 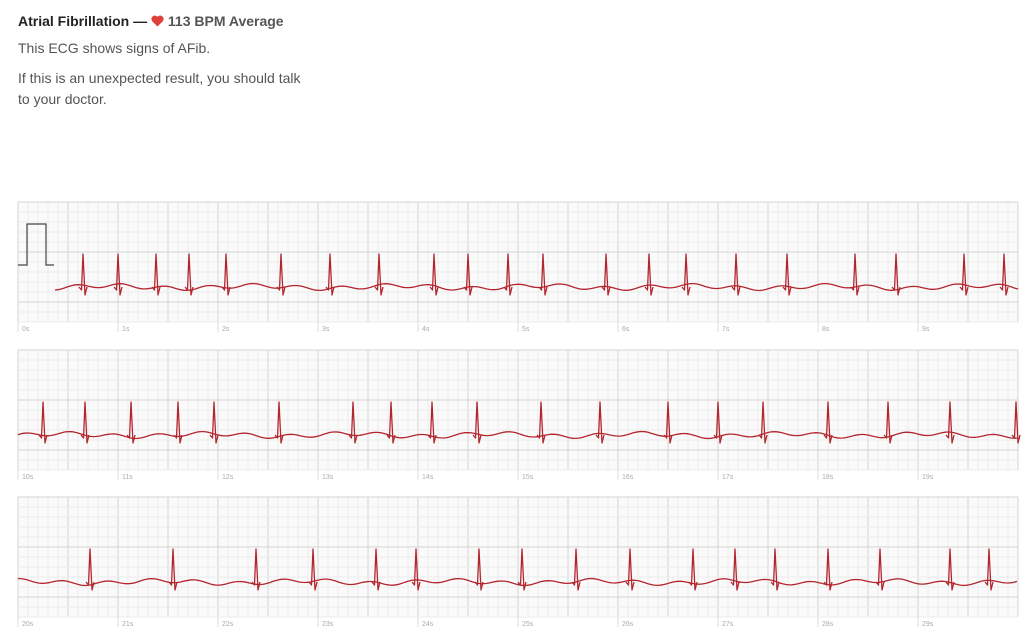 What do you see at coordinates (828, 624) in the screenshot?
I see `time-label: 28s` at bounding box center [828, 624].